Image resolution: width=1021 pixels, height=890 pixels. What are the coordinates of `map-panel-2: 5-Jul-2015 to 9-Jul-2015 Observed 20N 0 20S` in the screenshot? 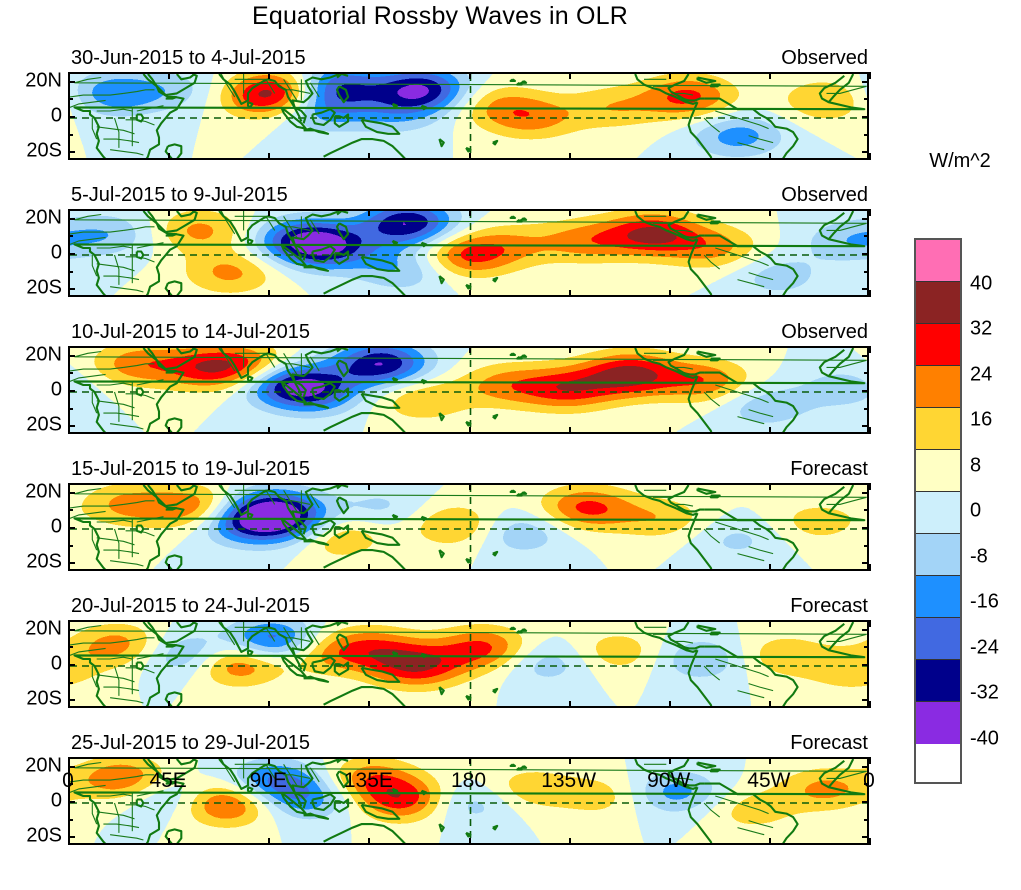 It's located at (448, 241).